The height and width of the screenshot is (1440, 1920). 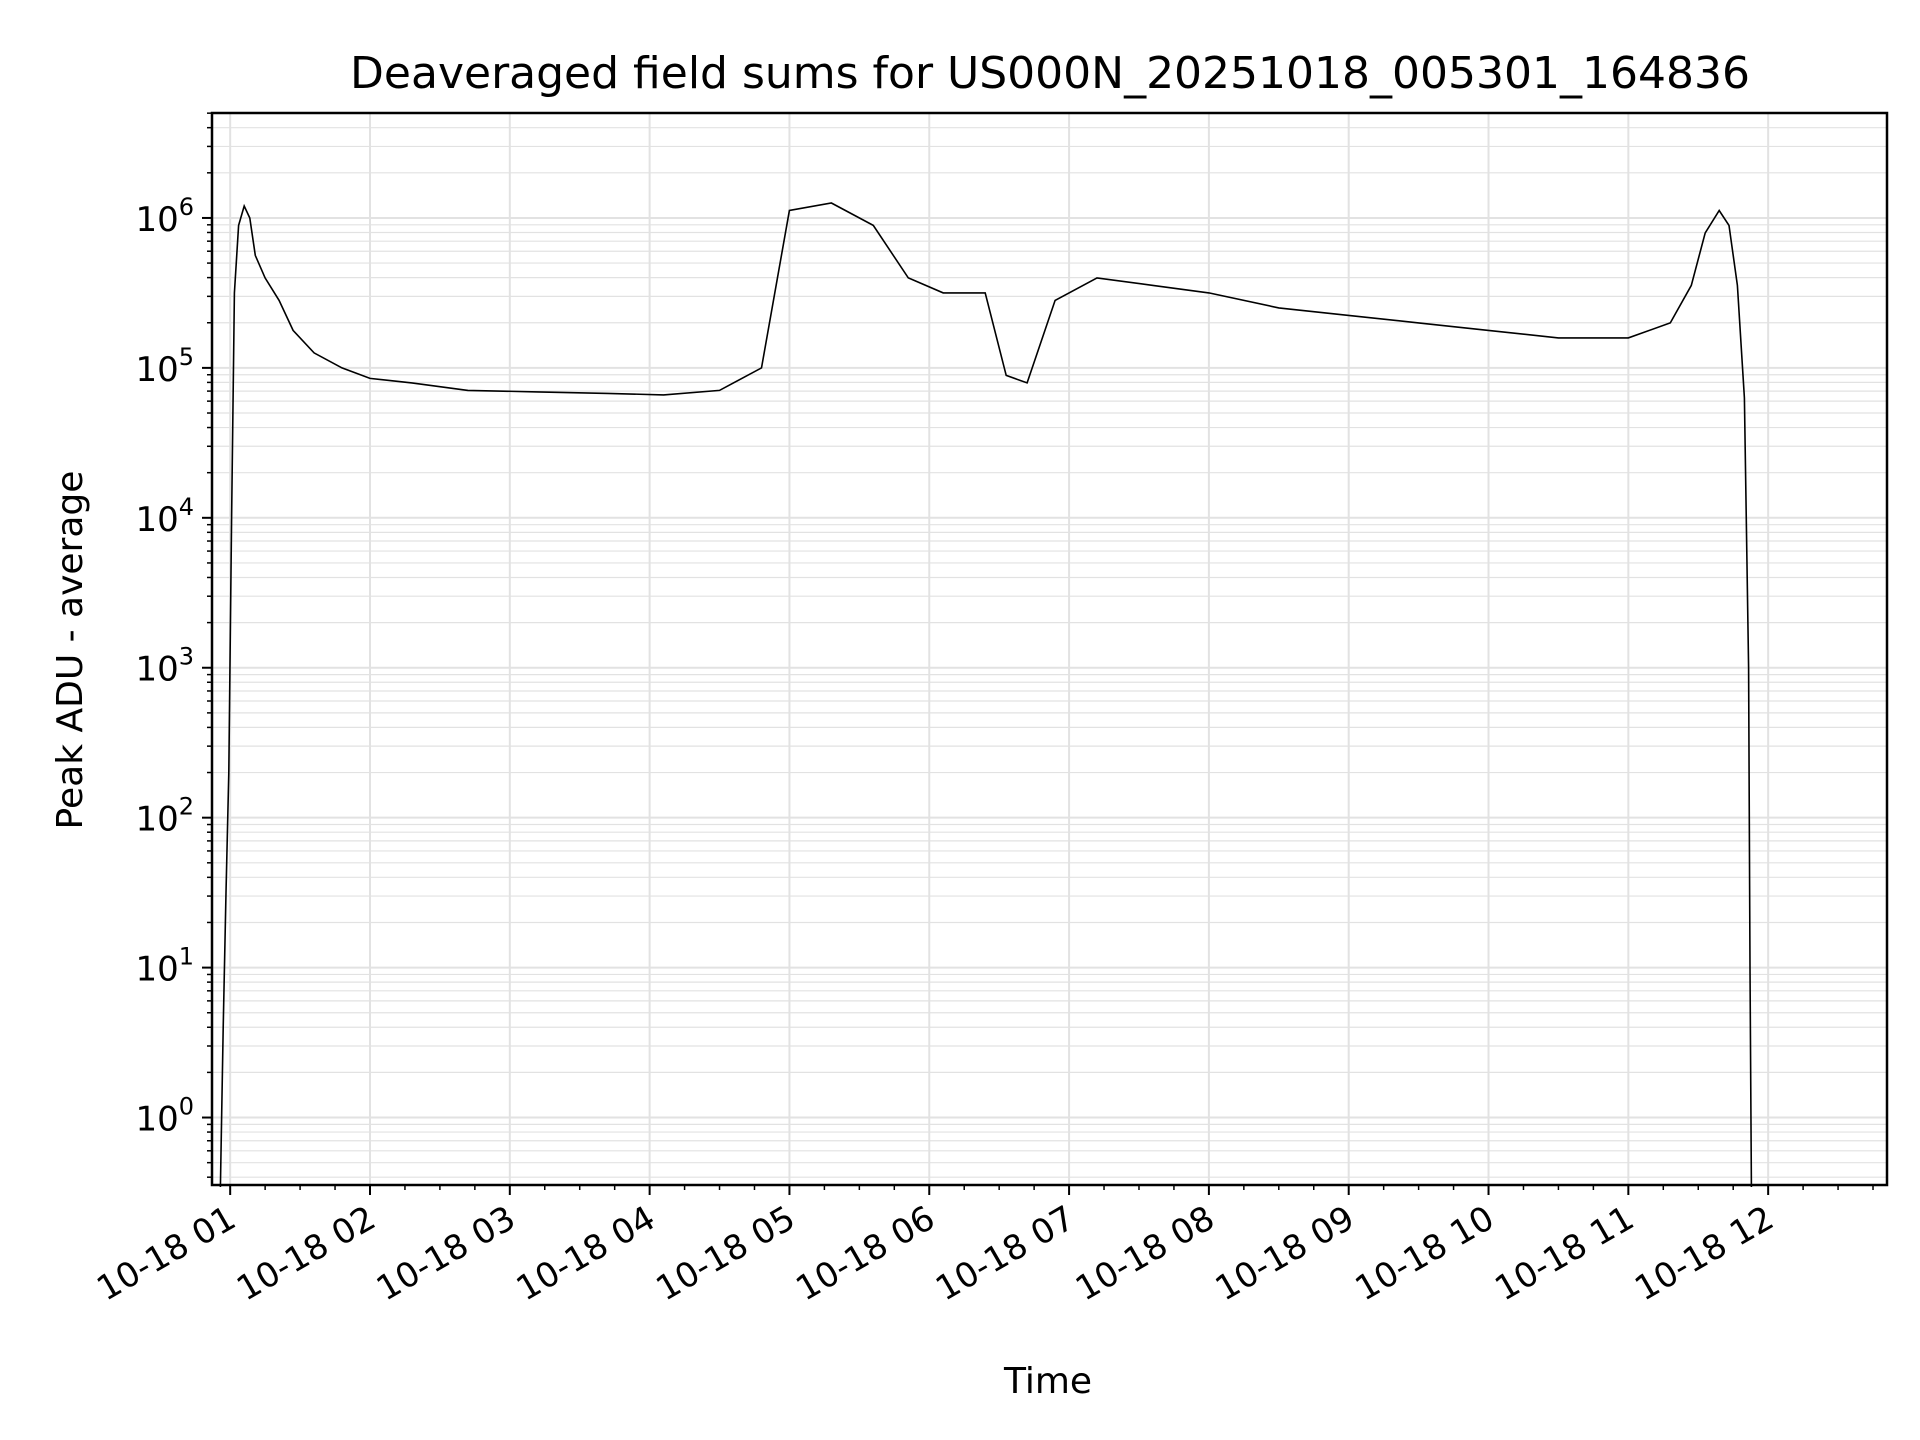 What do you see at coordinates (164, 1116) in the screenshot?
I see `y-tick-label: 10⁰` at bounding box center [164, 1116].